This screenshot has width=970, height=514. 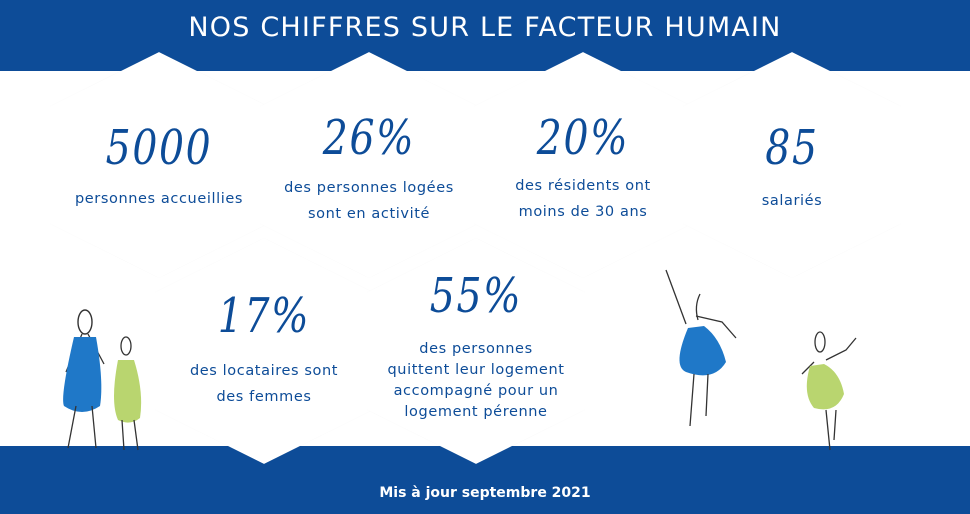 I want to click on stat-hex-young-residents: 20% des résidents ont moins de 30 ans, so click(x=583, y=165).